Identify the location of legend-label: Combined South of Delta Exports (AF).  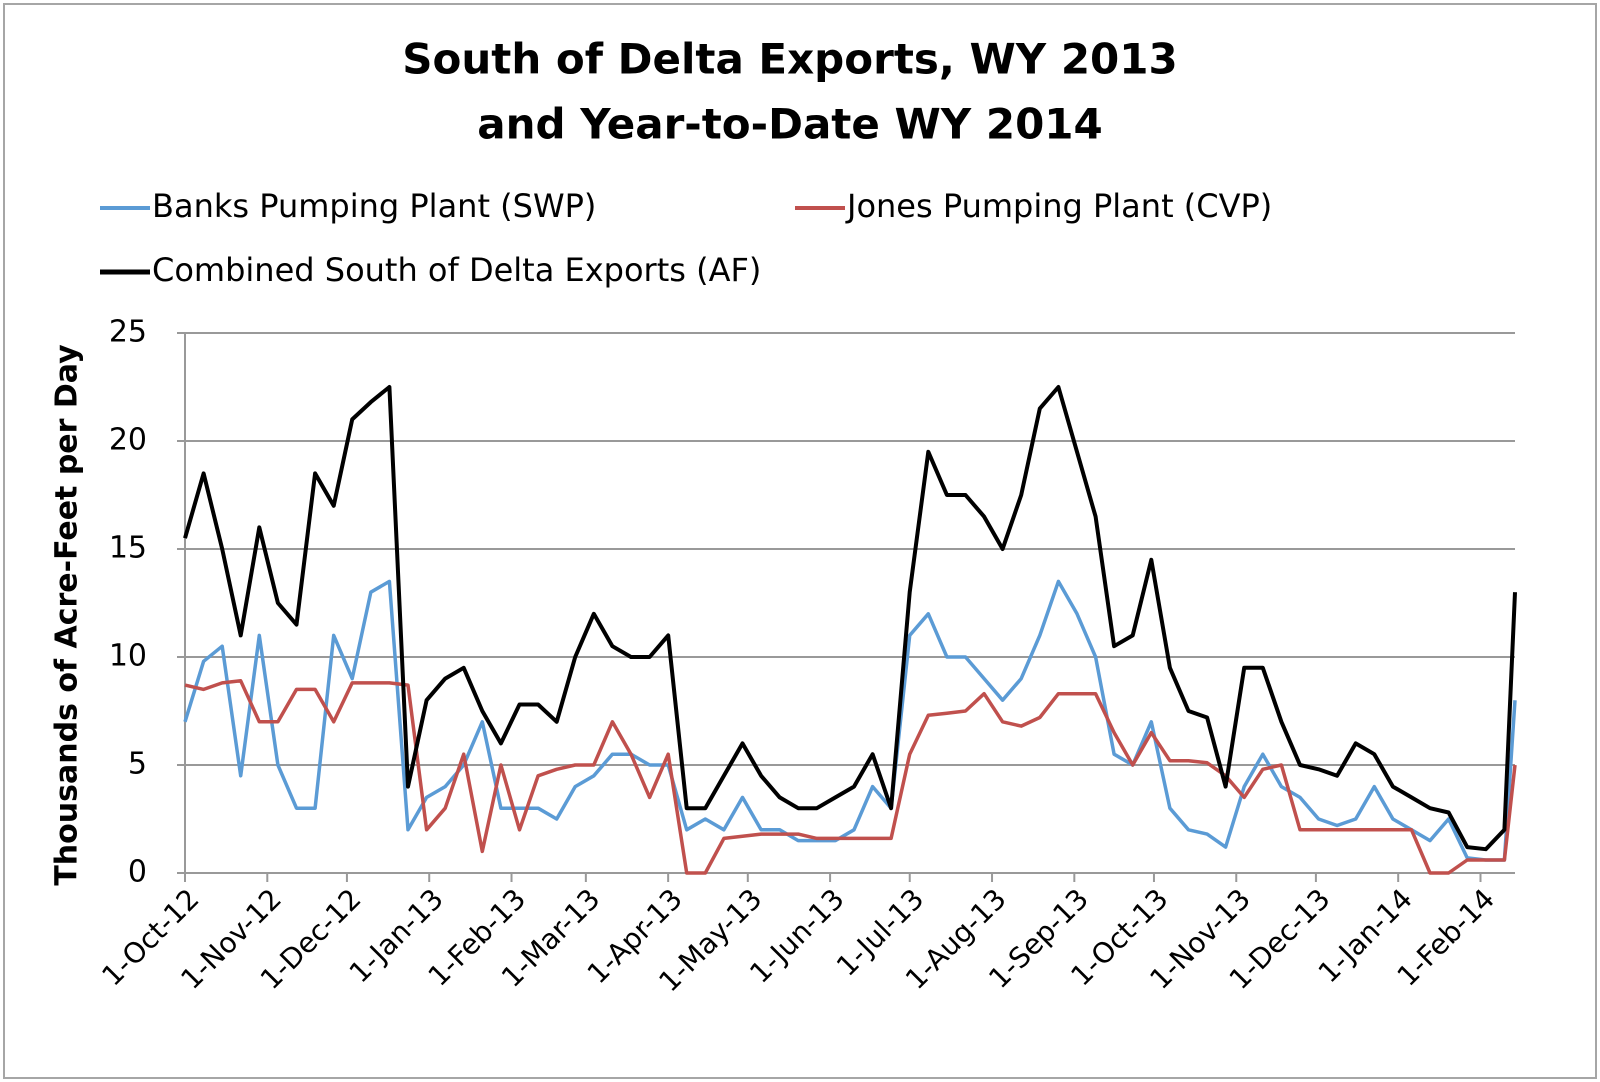
(456, 270).